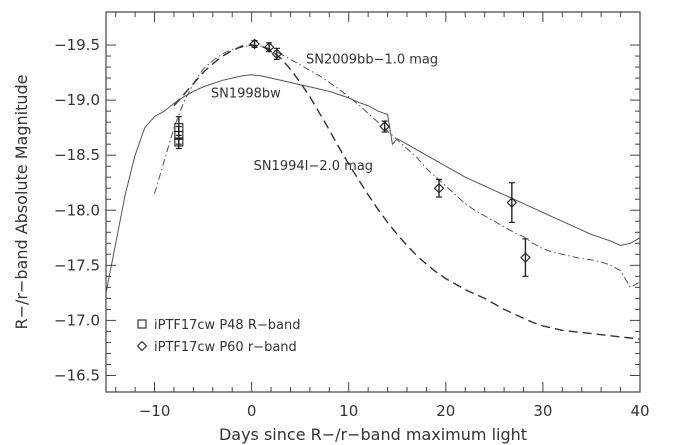 The width and height of the screenshot is (677, 445). What do you see at coordinates (77, 375) in the screenshot?
I see `y-tick-label: −16.5` at bounding box center [77, 375].